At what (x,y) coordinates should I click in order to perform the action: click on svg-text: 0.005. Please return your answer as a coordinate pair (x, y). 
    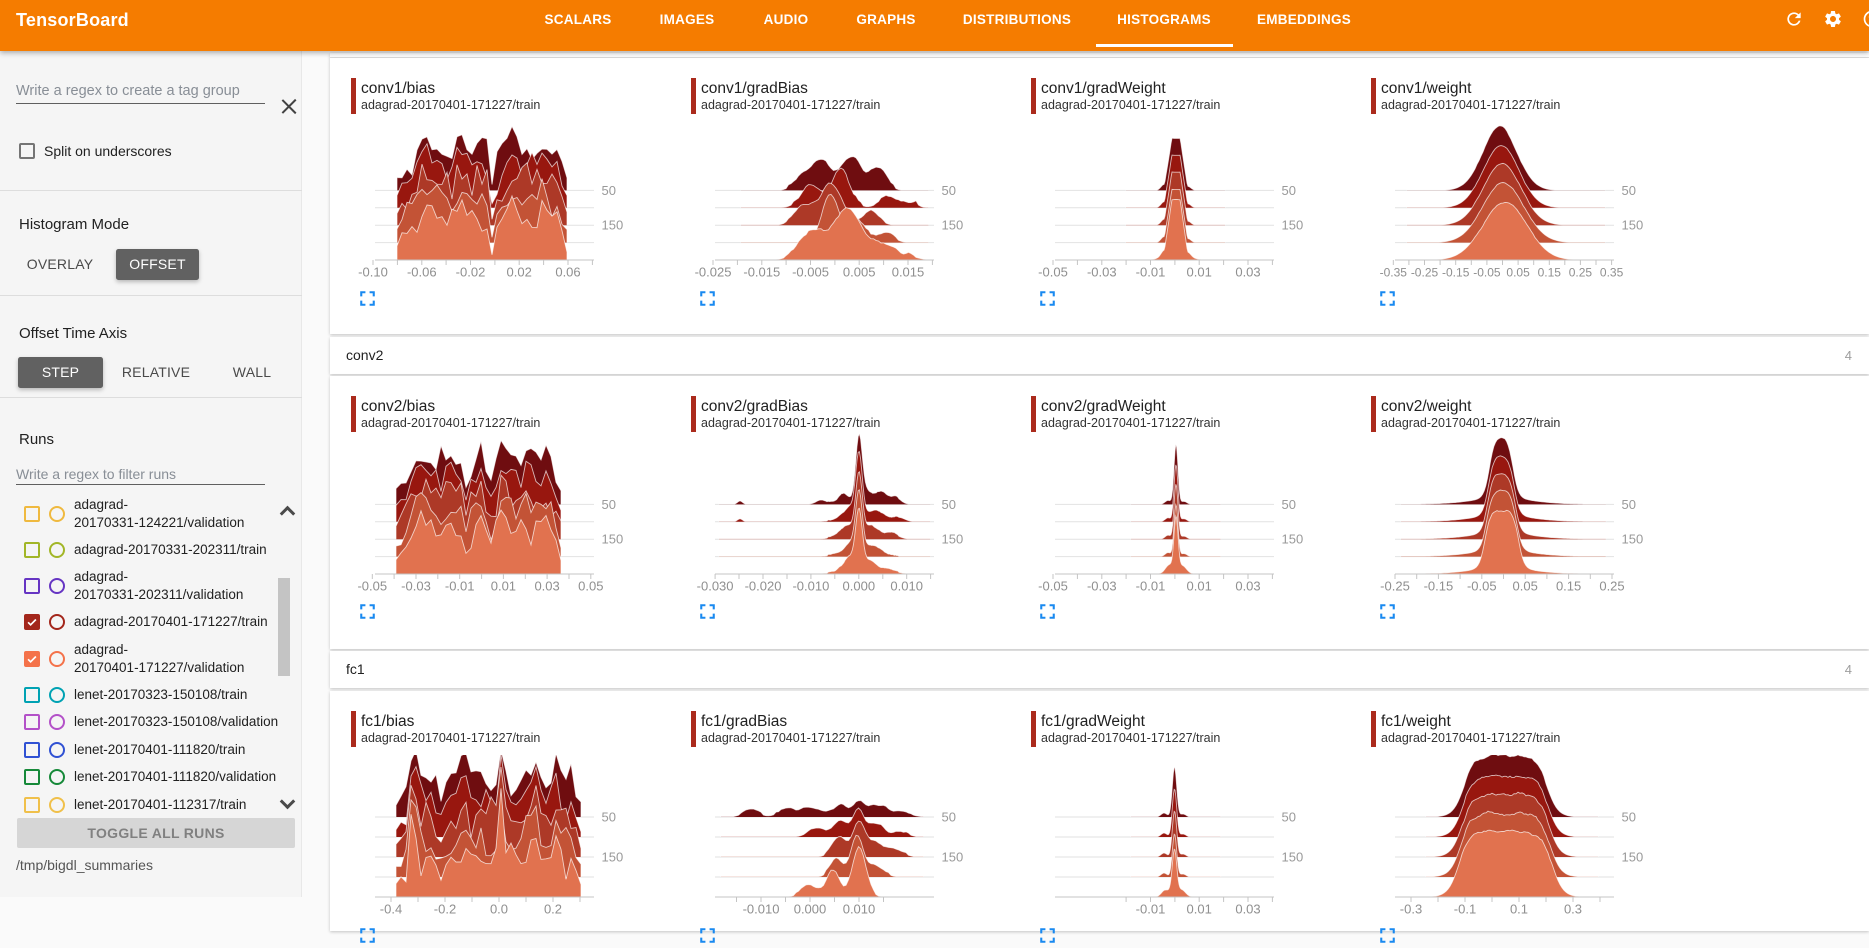
    Looking at the image, I should click on (859, 272).